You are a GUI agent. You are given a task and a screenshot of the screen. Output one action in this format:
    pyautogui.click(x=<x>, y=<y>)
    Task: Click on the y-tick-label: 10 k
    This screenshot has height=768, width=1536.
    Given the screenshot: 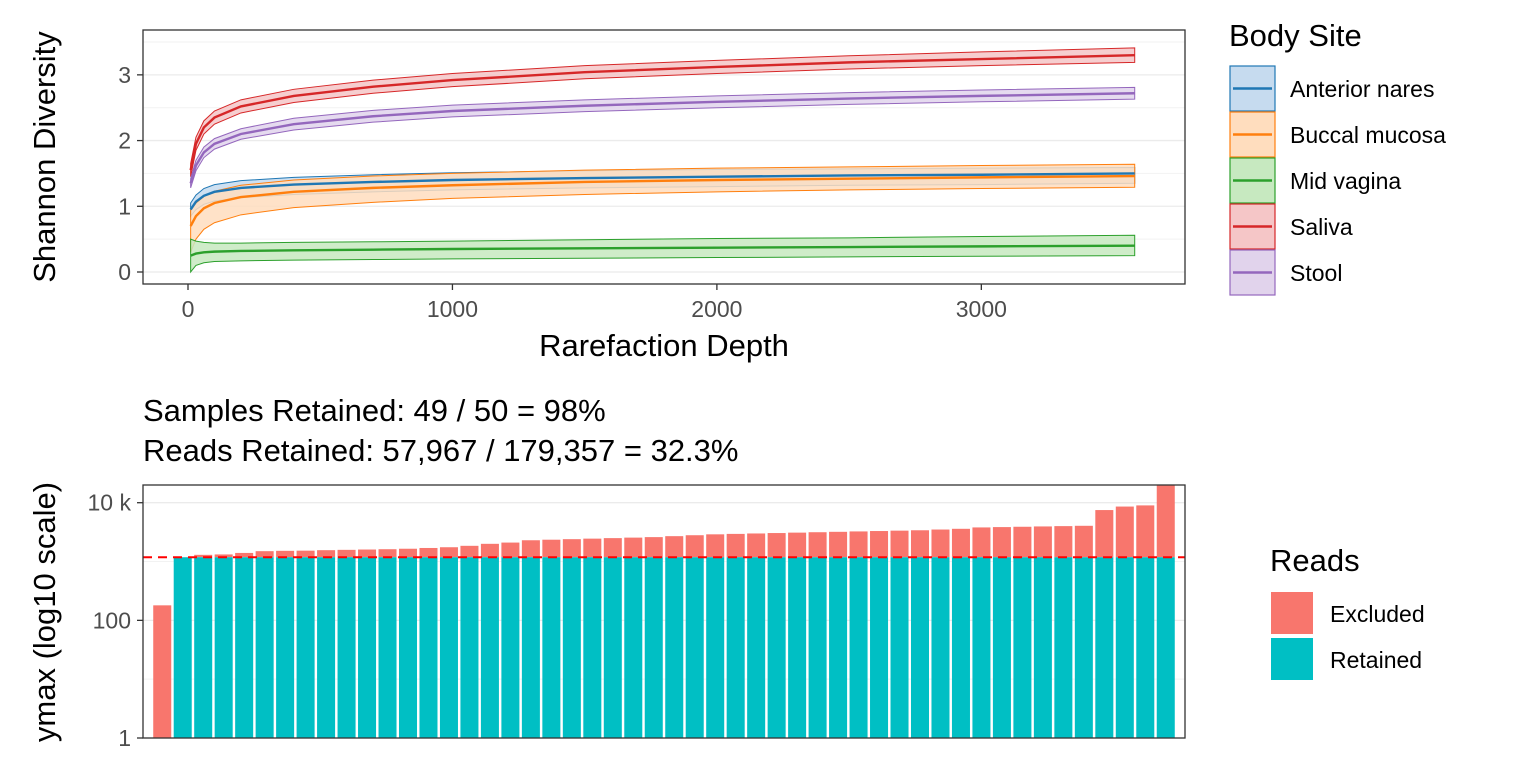 What is the action you would take?
    pyautogui.click(x=110, y=503)
    